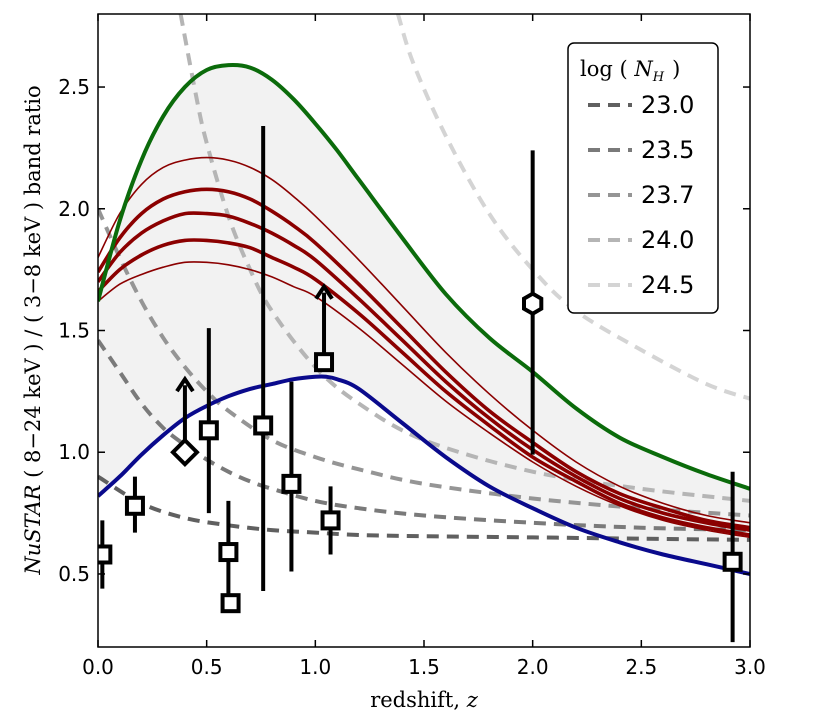  I want to click on y-tick: 2.5, so click(404, 87).